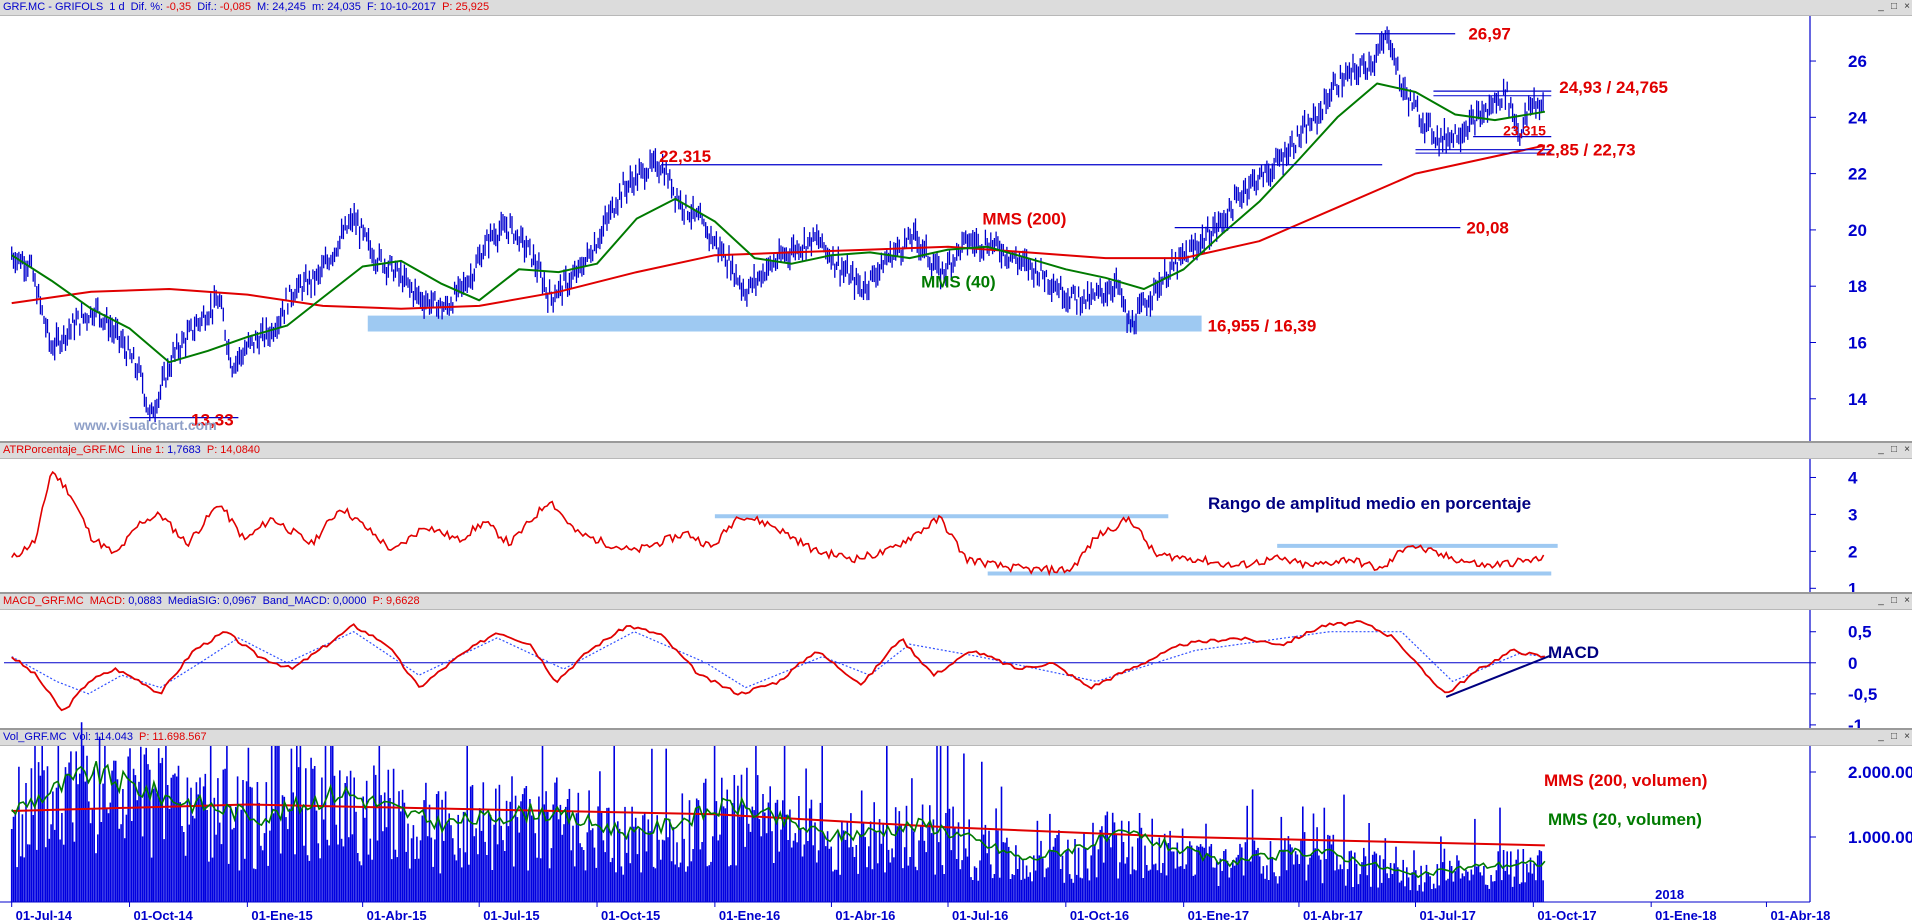 The image size is (1912, 922). Describe the element at coordinates (1099, 915) in the screenshot. I see `x-tick-label: 01-Oct-16` at that location.